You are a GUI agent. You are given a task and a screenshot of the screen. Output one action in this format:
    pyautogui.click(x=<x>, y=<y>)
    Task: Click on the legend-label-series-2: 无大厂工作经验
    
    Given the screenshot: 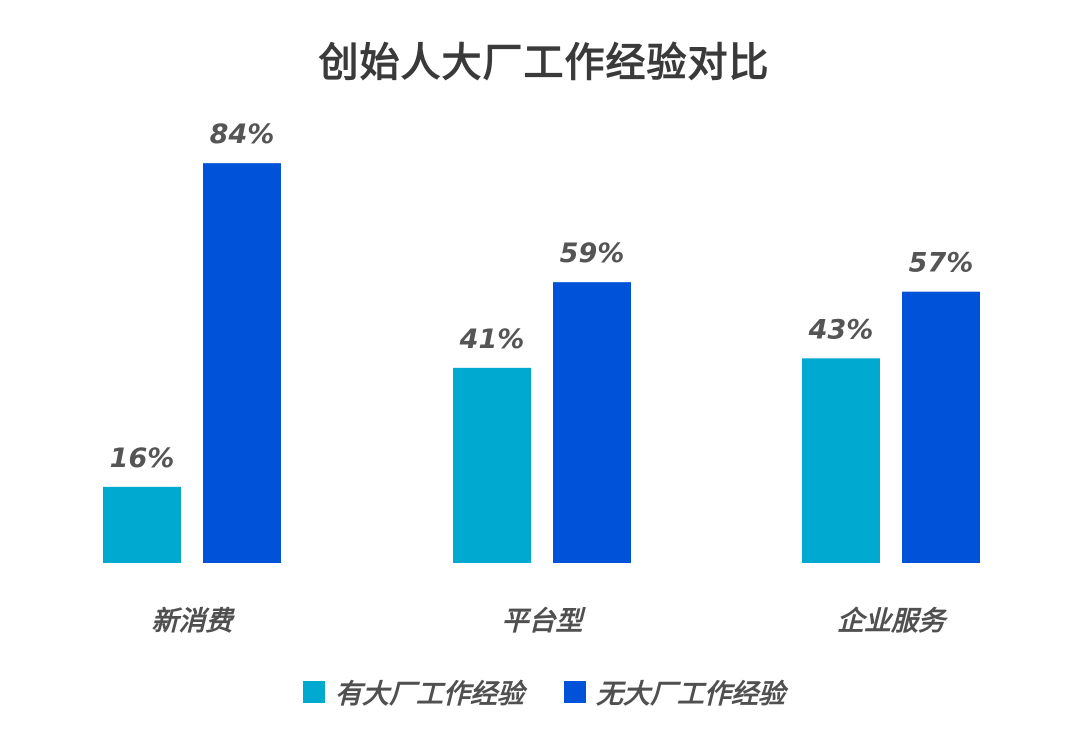 What is the action you would take?
    pyautogui.click(x=690, y=694)
    